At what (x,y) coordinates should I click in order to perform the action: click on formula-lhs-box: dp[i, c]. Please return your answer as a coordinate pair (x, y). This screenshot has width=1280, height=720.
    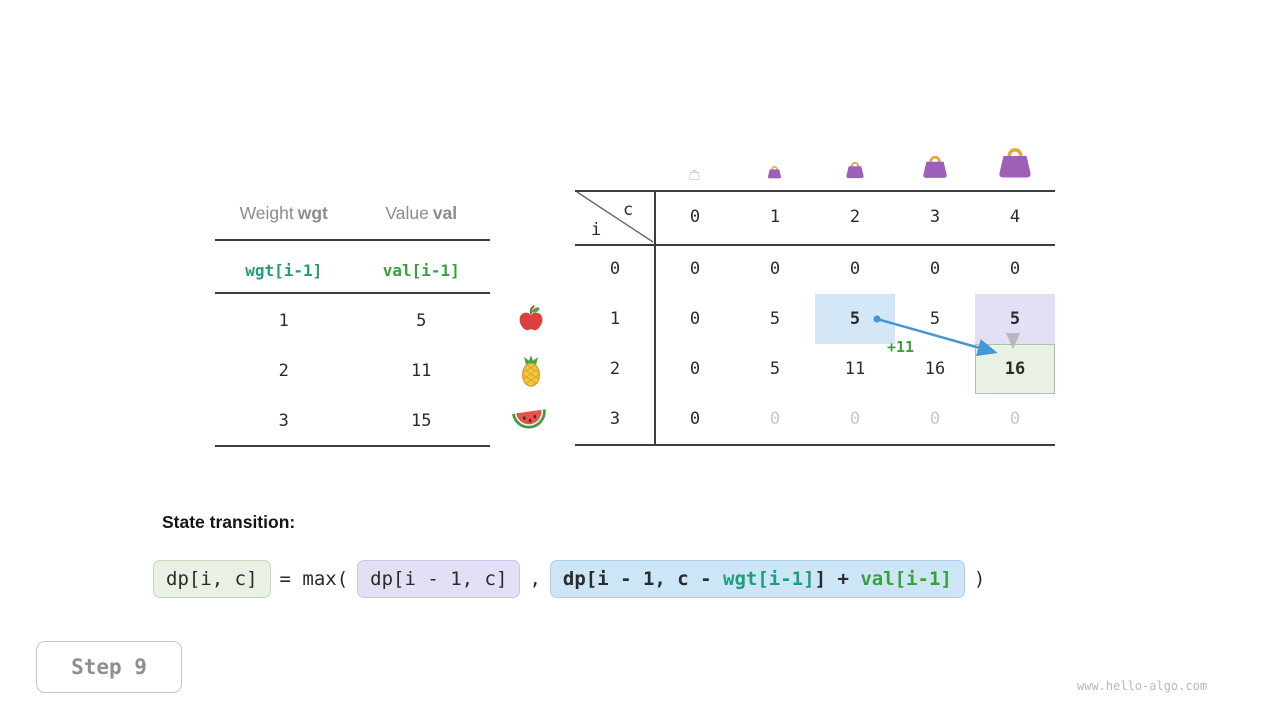
    Looking at the image, I should click on (212, 579).